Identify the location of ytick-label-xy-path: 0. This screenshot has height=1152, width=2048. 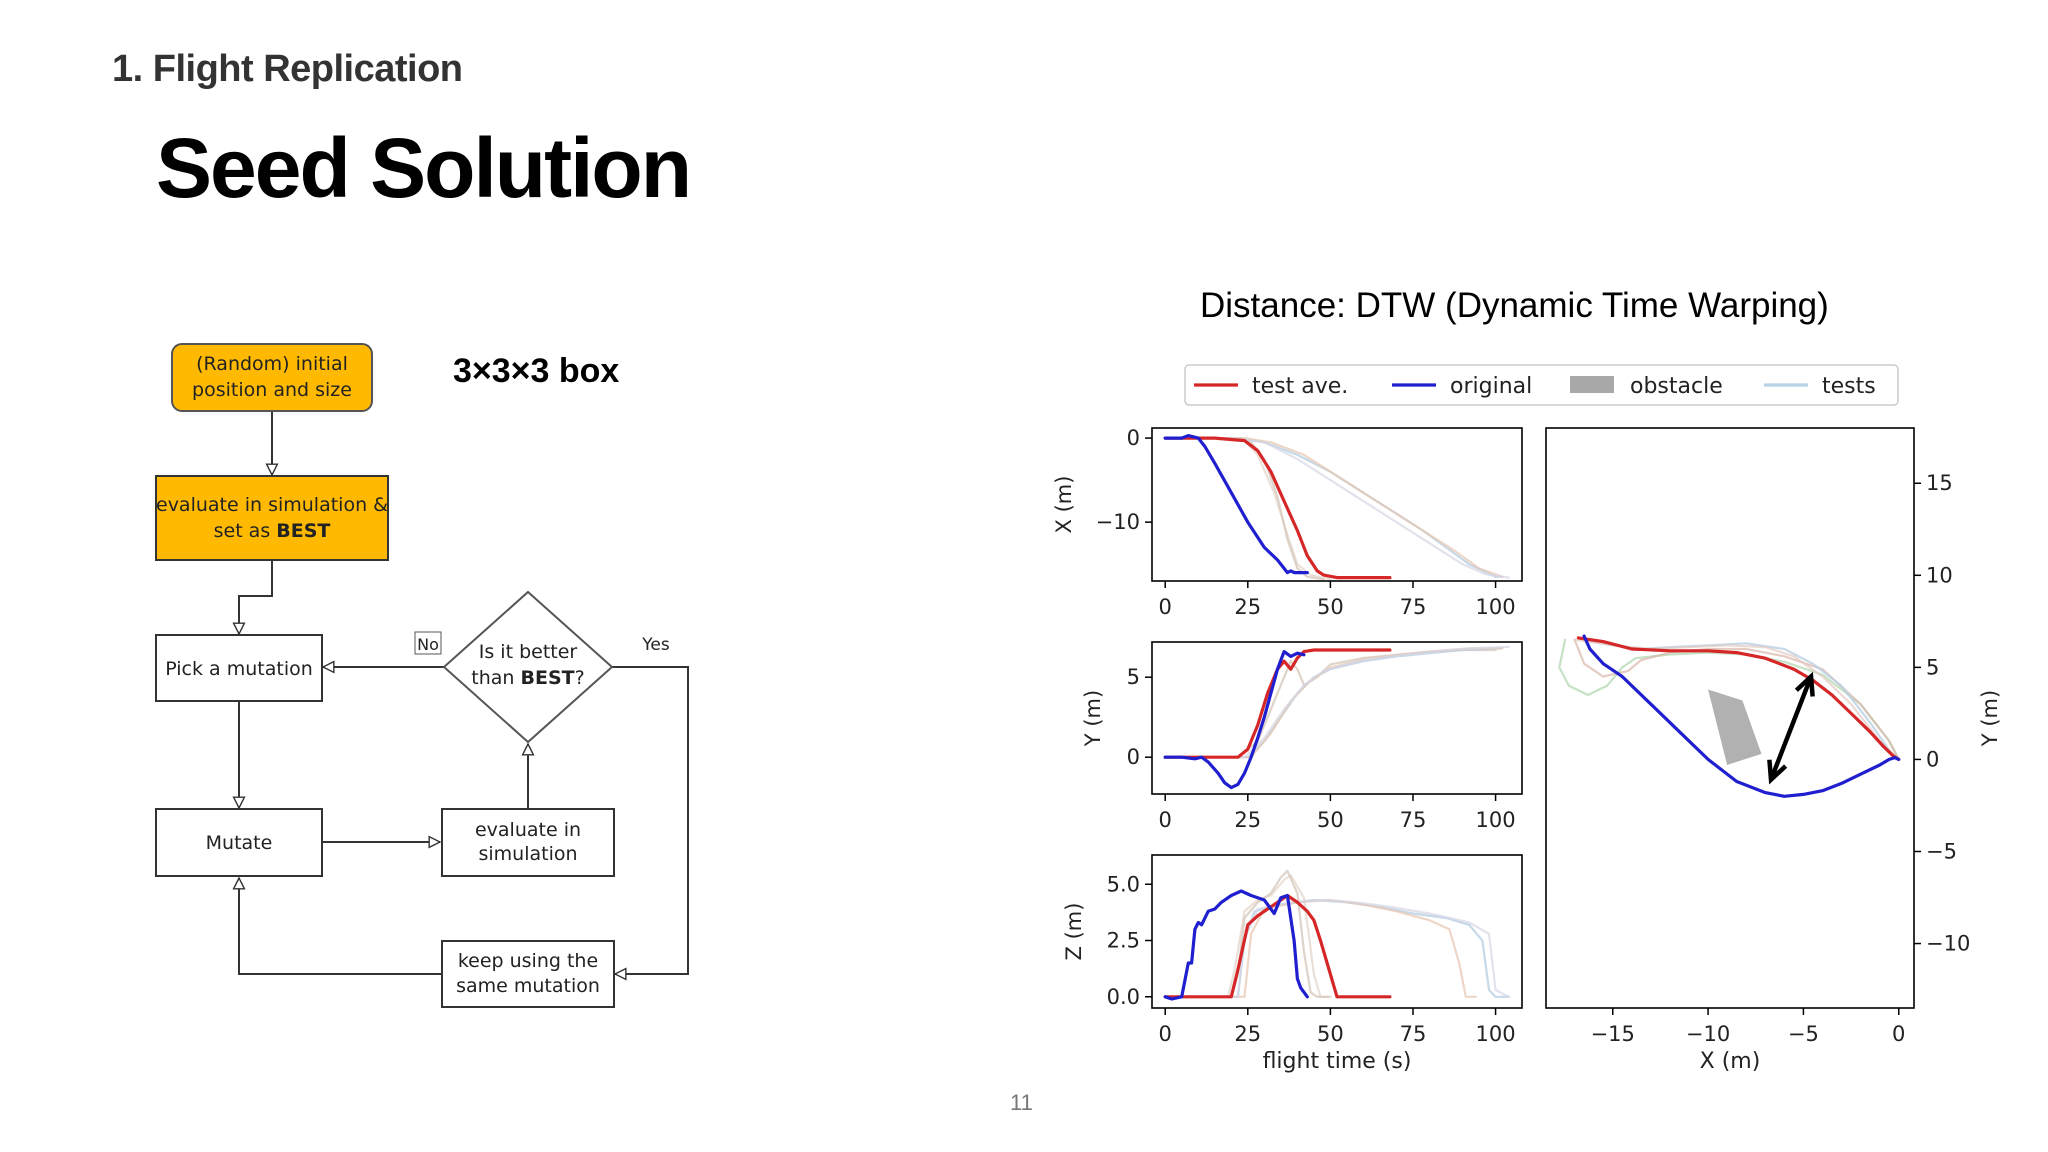
(1932, 759).